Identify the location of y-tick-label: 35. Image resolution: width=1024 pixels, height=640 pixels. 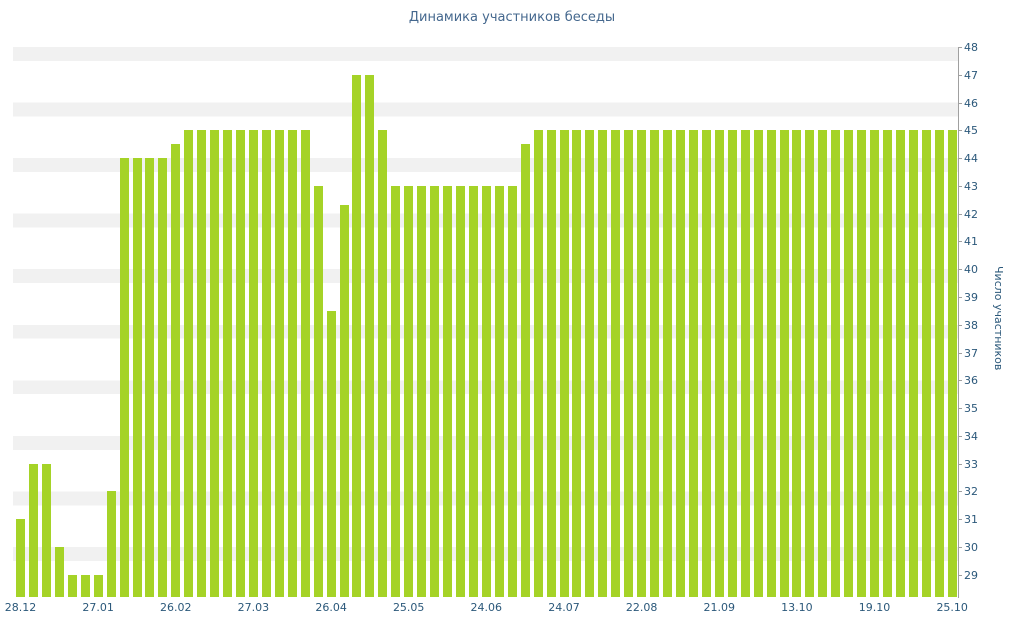
(971, 409).